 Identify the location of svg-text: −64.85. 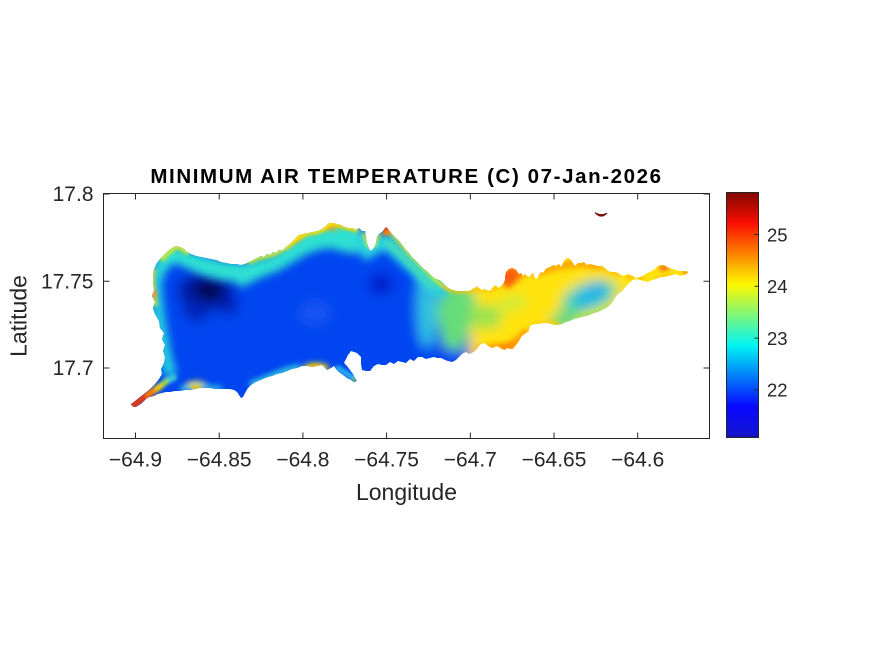
(219, 460).